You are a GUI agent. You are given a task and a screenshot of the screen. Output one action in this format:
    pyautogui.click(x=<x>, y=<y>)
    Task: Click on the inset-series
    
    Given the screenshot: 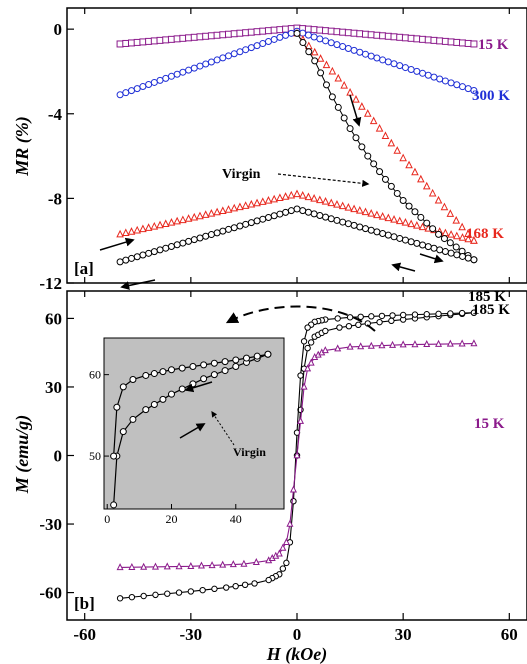 What is the action you would take?
    pyautogui.click(x=191, y=429)
    